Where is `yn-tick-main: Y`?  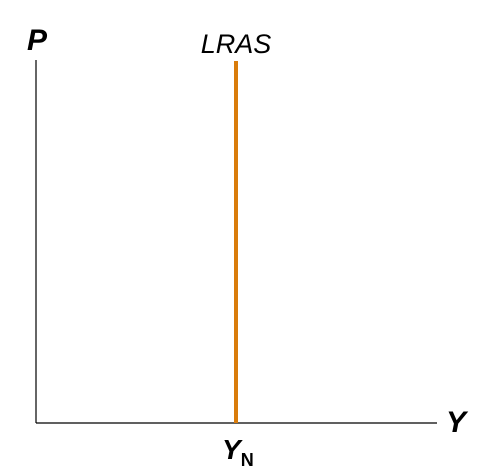 yn-tick-main: Y is located at coordinates (232, 449).